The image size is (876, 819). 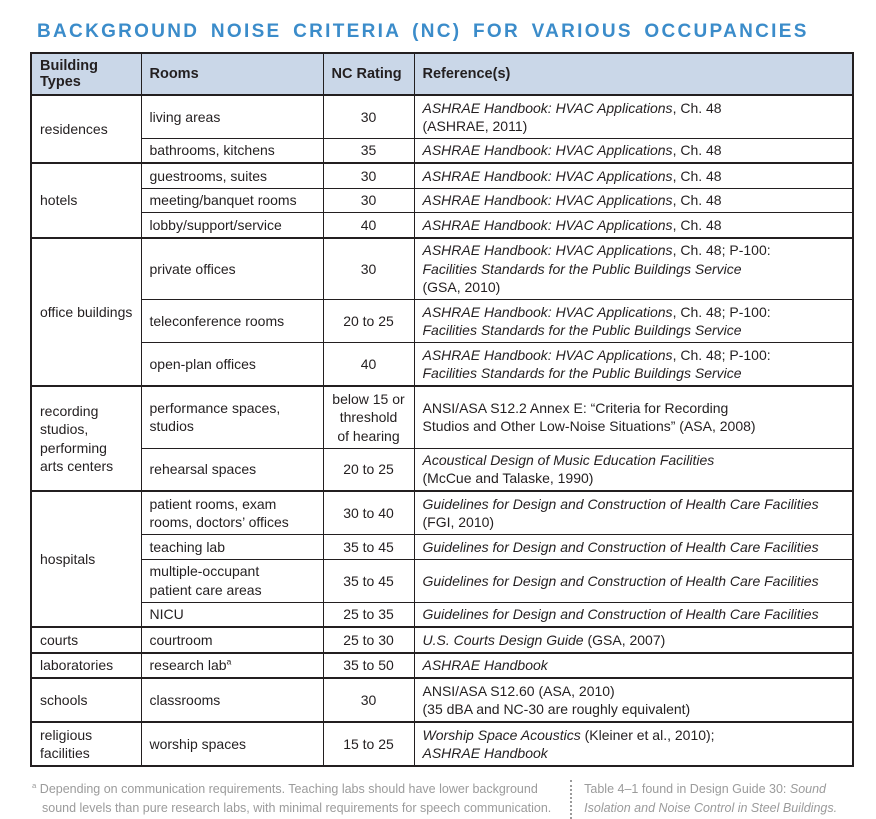 What do you see at coordinates (232, 469) in the screenshot?
I see `cell-room: rehearsal spaces` at bounding box center [232, 469].